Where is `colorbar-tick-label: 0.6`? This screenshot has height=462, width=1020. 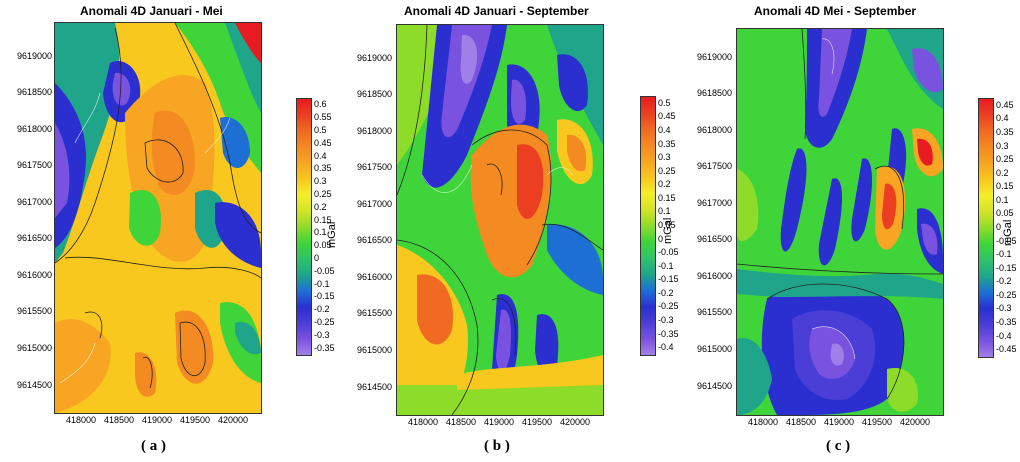 colorbar-tick-label: 0.6 is located at coordinates (320, 104).